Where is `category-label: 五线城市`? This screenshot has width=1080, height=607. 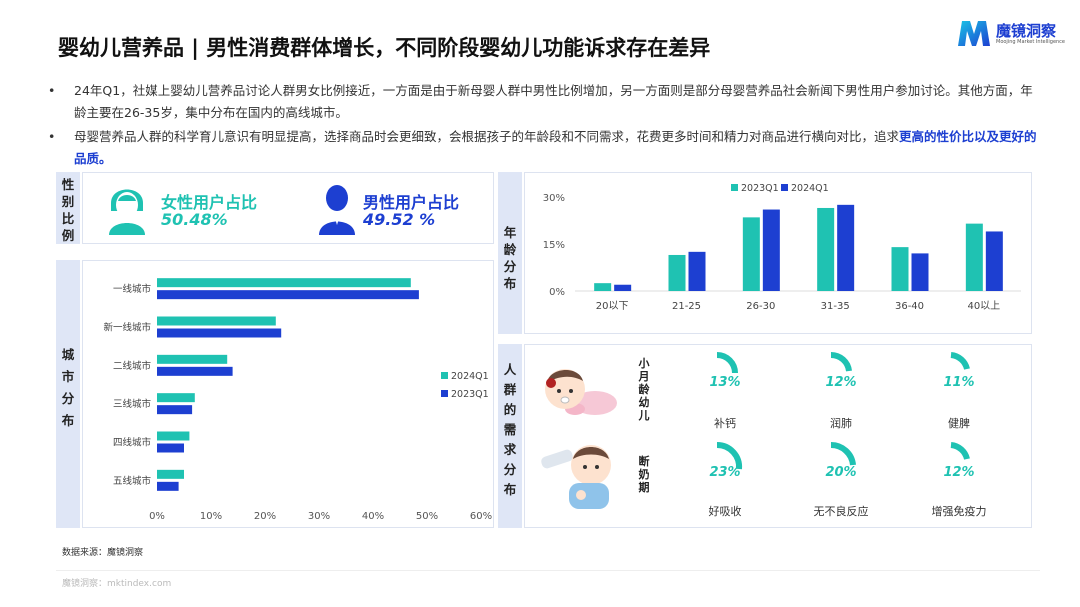
category-label: 五线城市 is located at coordinates (132, 481).